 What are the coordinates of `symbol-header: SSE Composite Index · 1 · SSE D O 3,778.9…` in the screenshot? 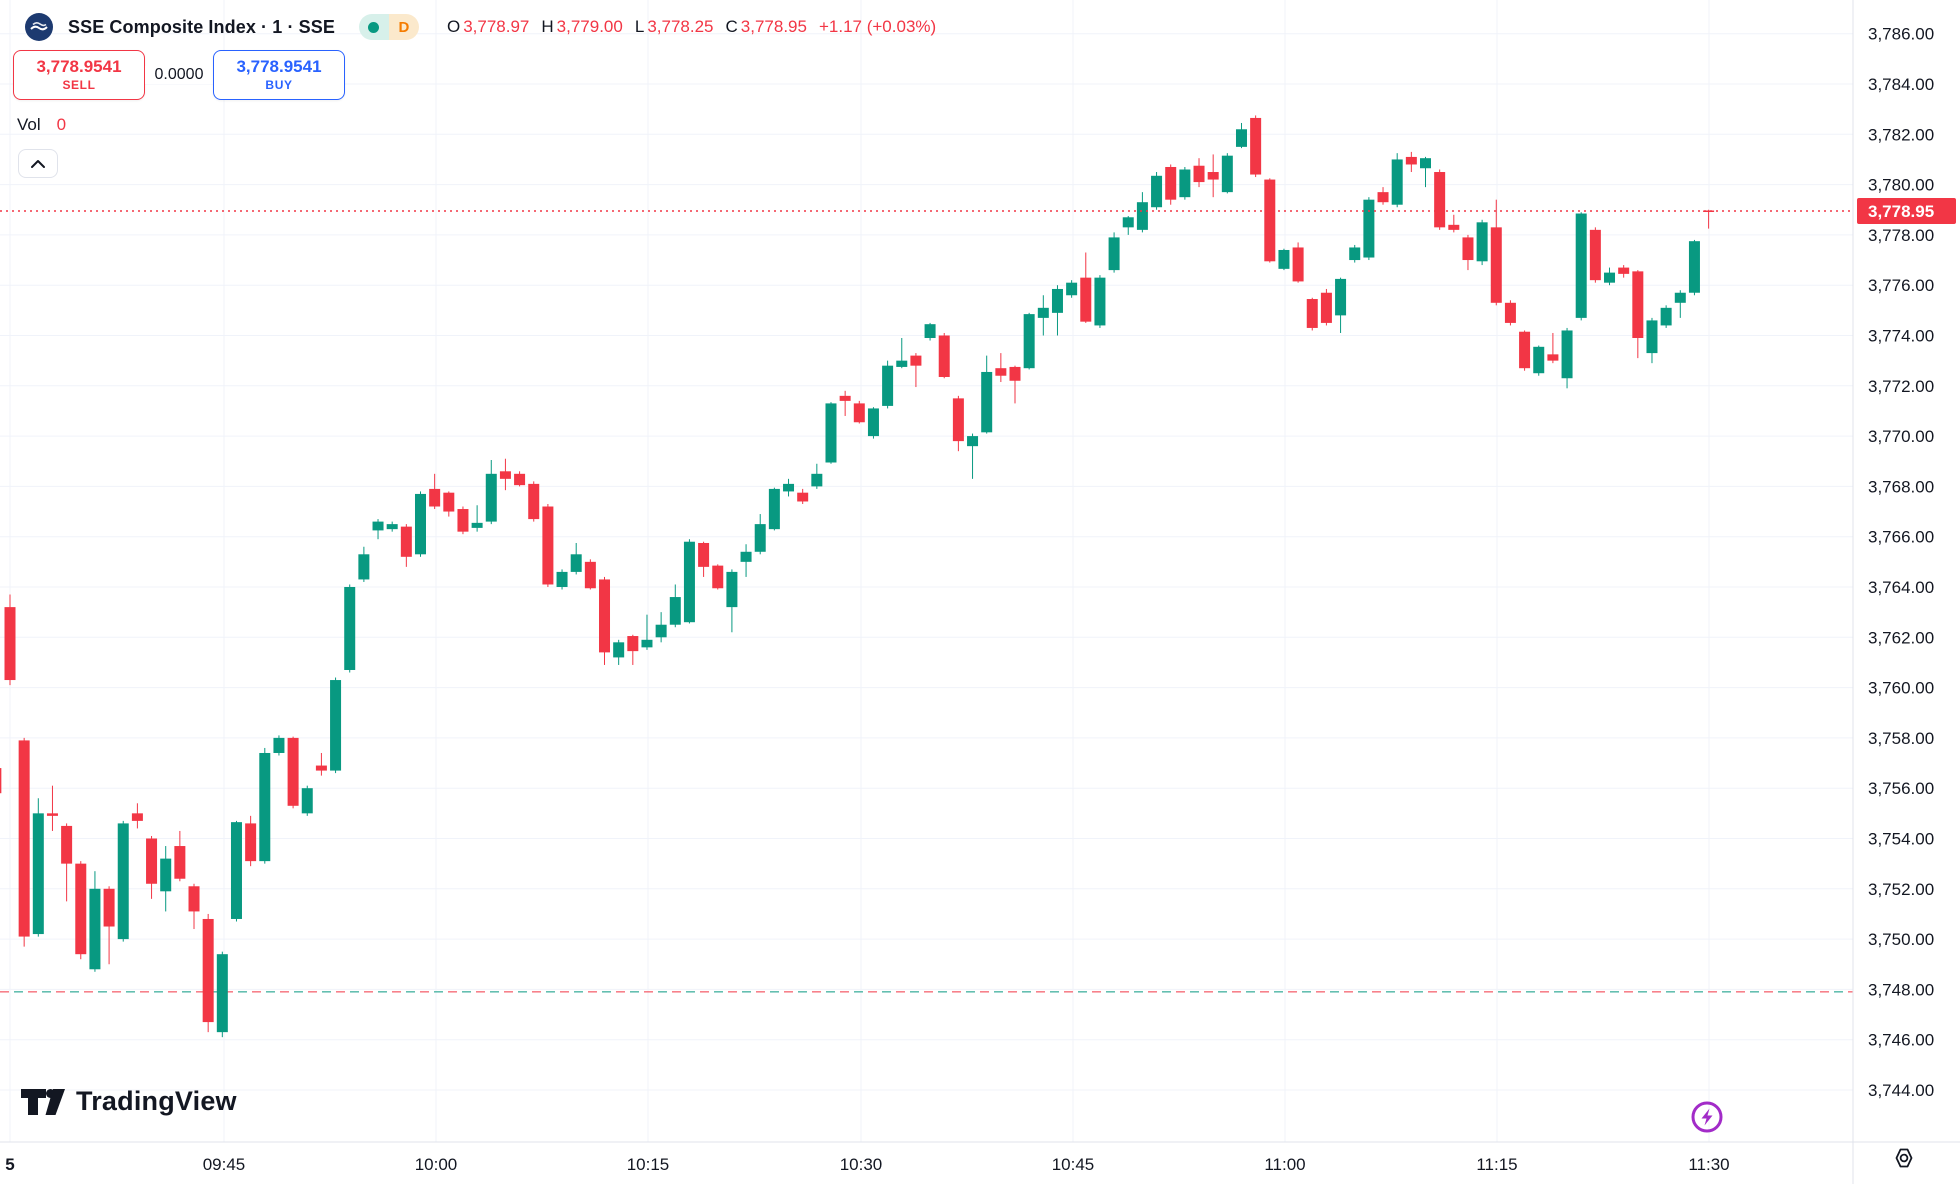 It's located at (480, 27).